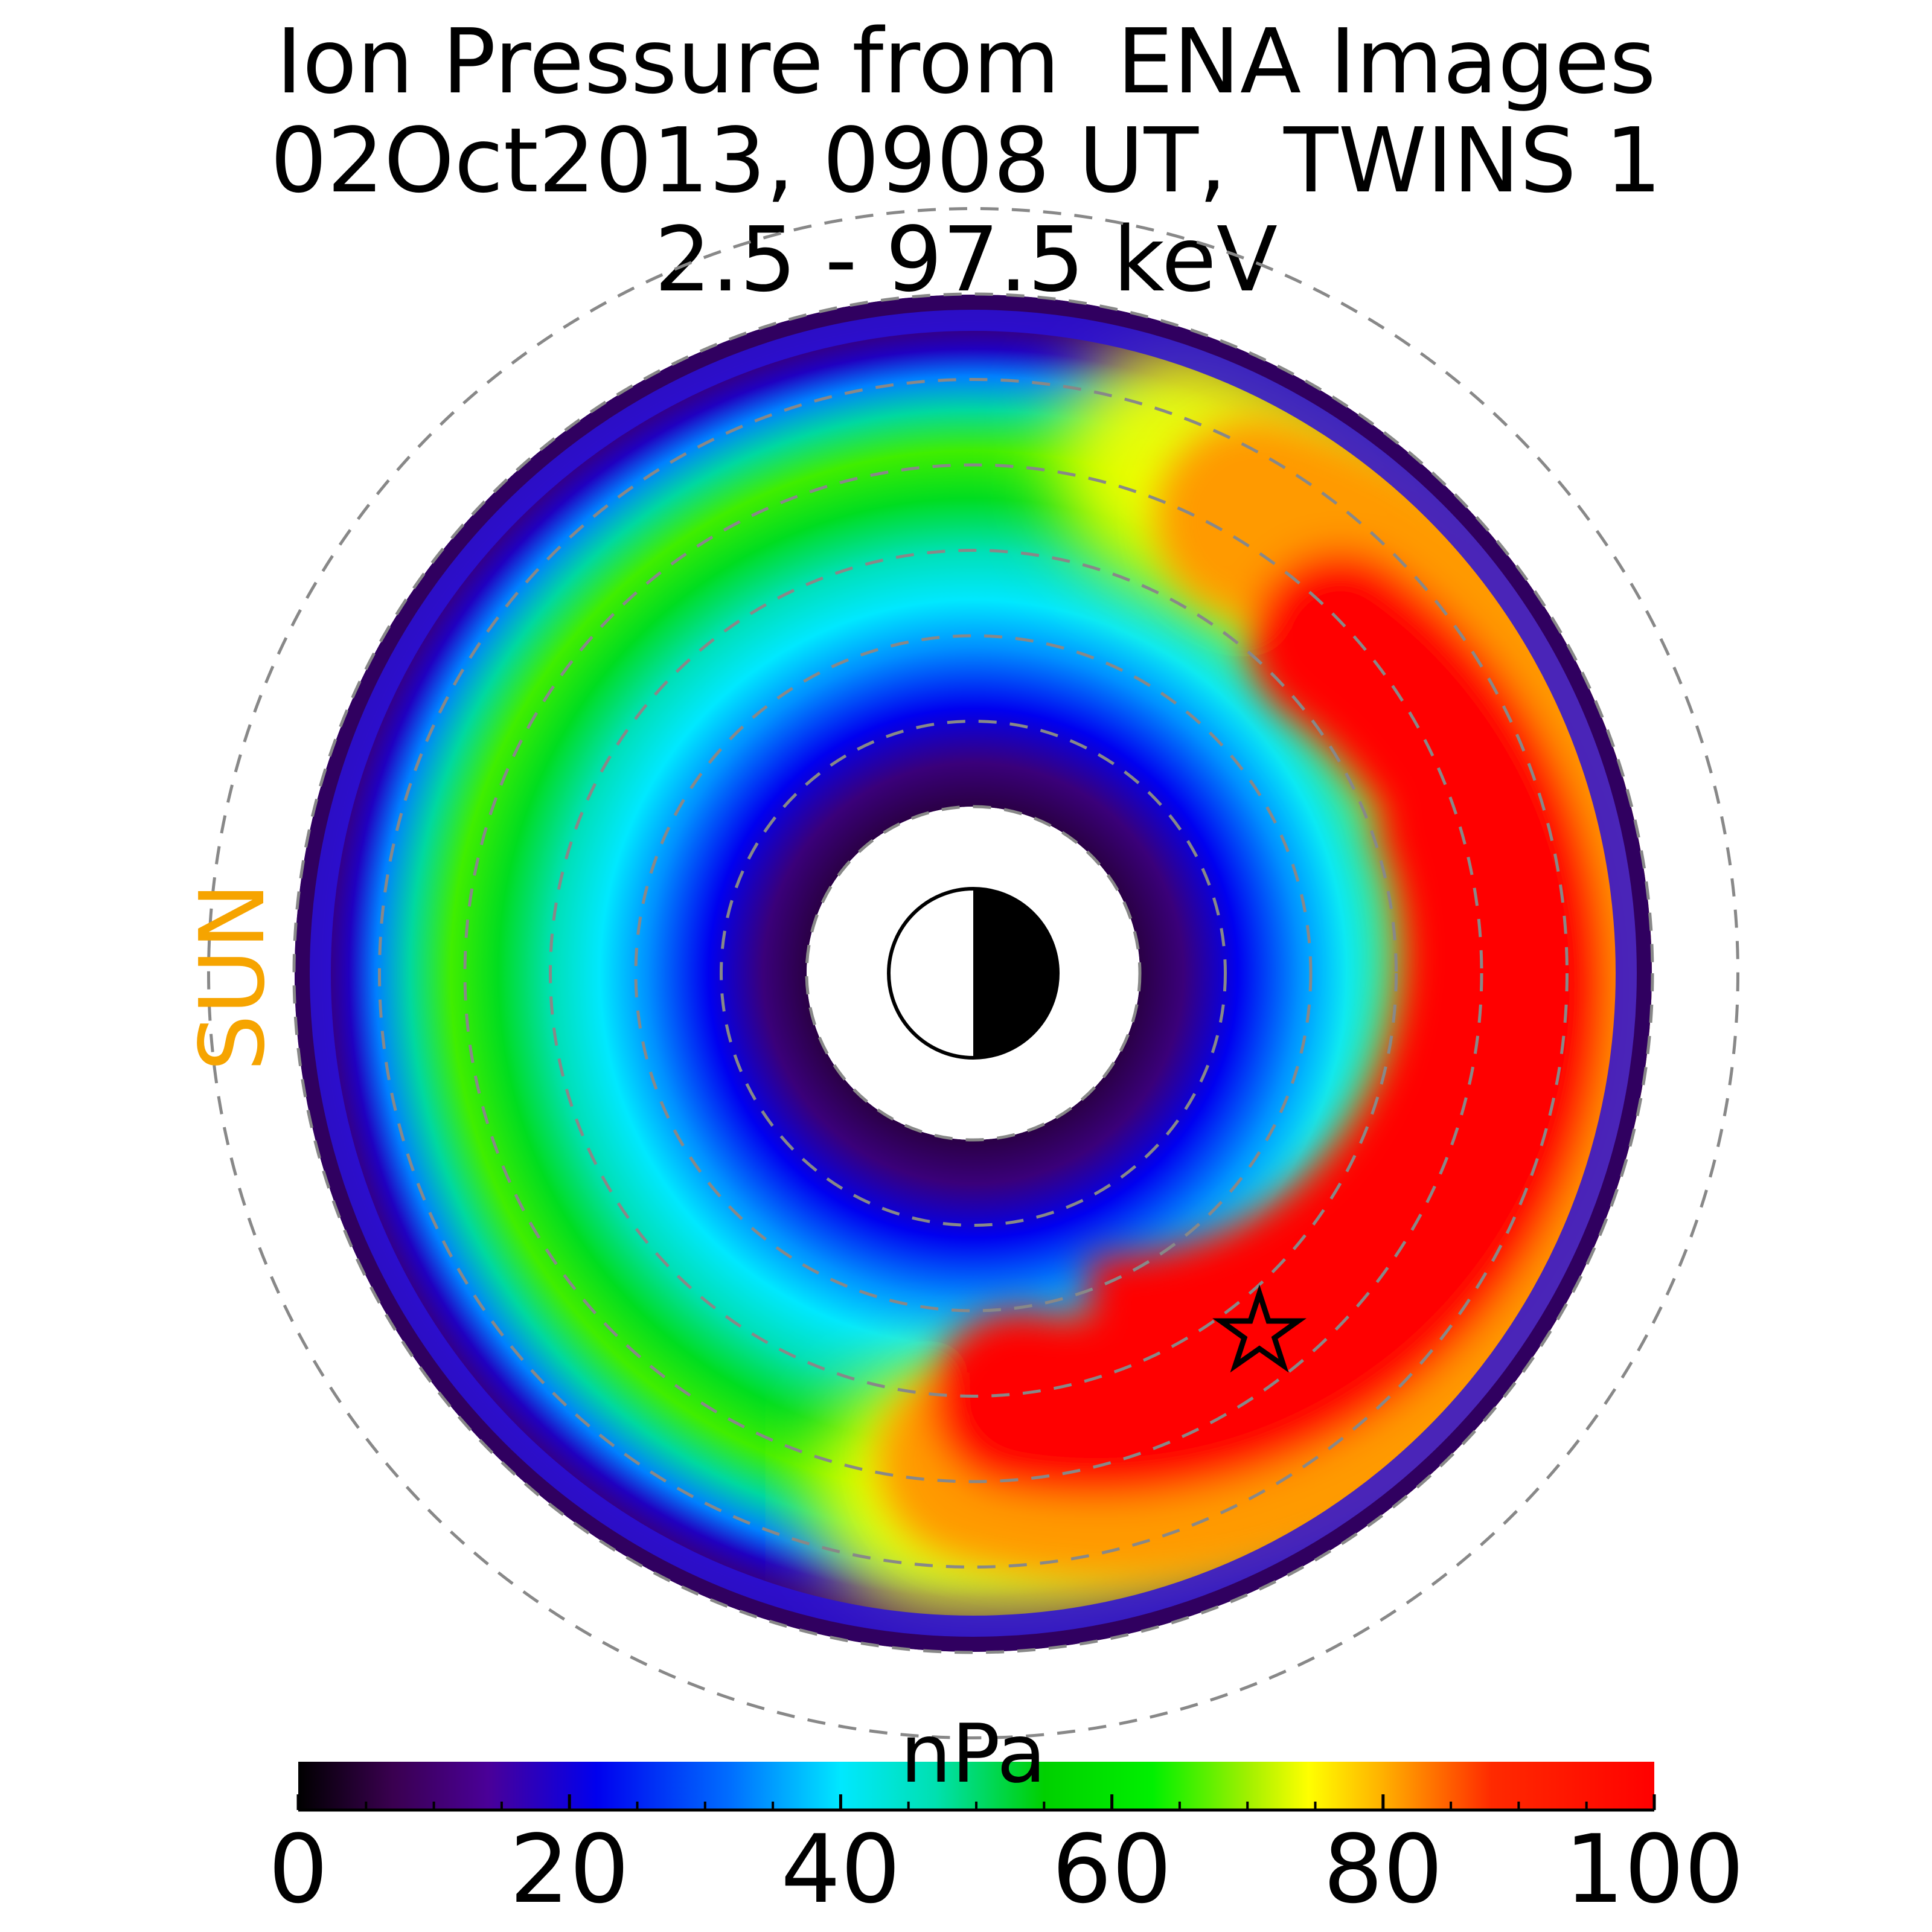 The height and width of the screenshot is (1932, 1932). Describe the element at coordinates (1259, 1329) in the screenshot. I see `star-icon` at that location.